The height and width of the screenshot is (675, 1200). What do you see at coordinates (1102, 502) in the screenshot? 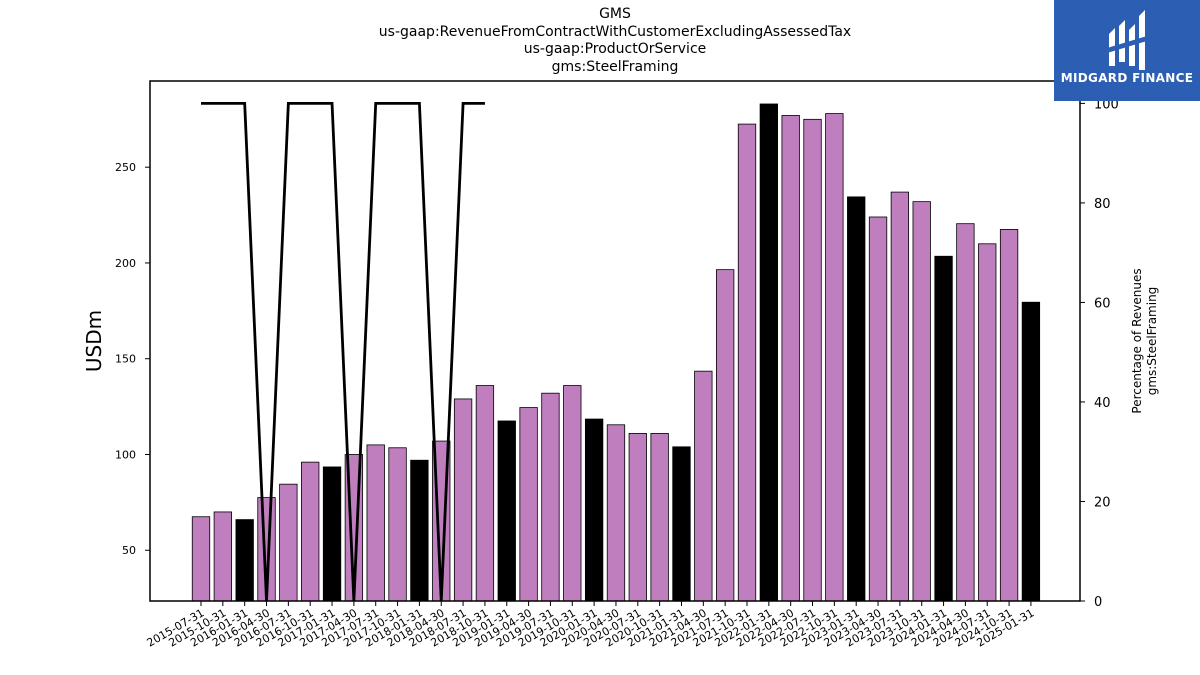
I see `y2-tick-label: 20` at bounding box center [1102, 502].